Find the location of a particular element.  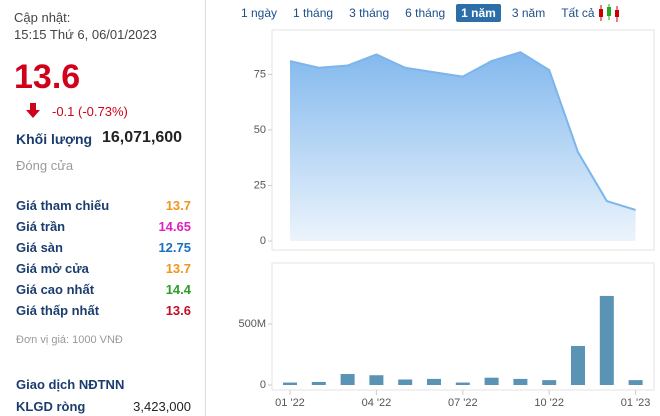

x-tick-label: 07 '22 is located at coordinates (463, 403).